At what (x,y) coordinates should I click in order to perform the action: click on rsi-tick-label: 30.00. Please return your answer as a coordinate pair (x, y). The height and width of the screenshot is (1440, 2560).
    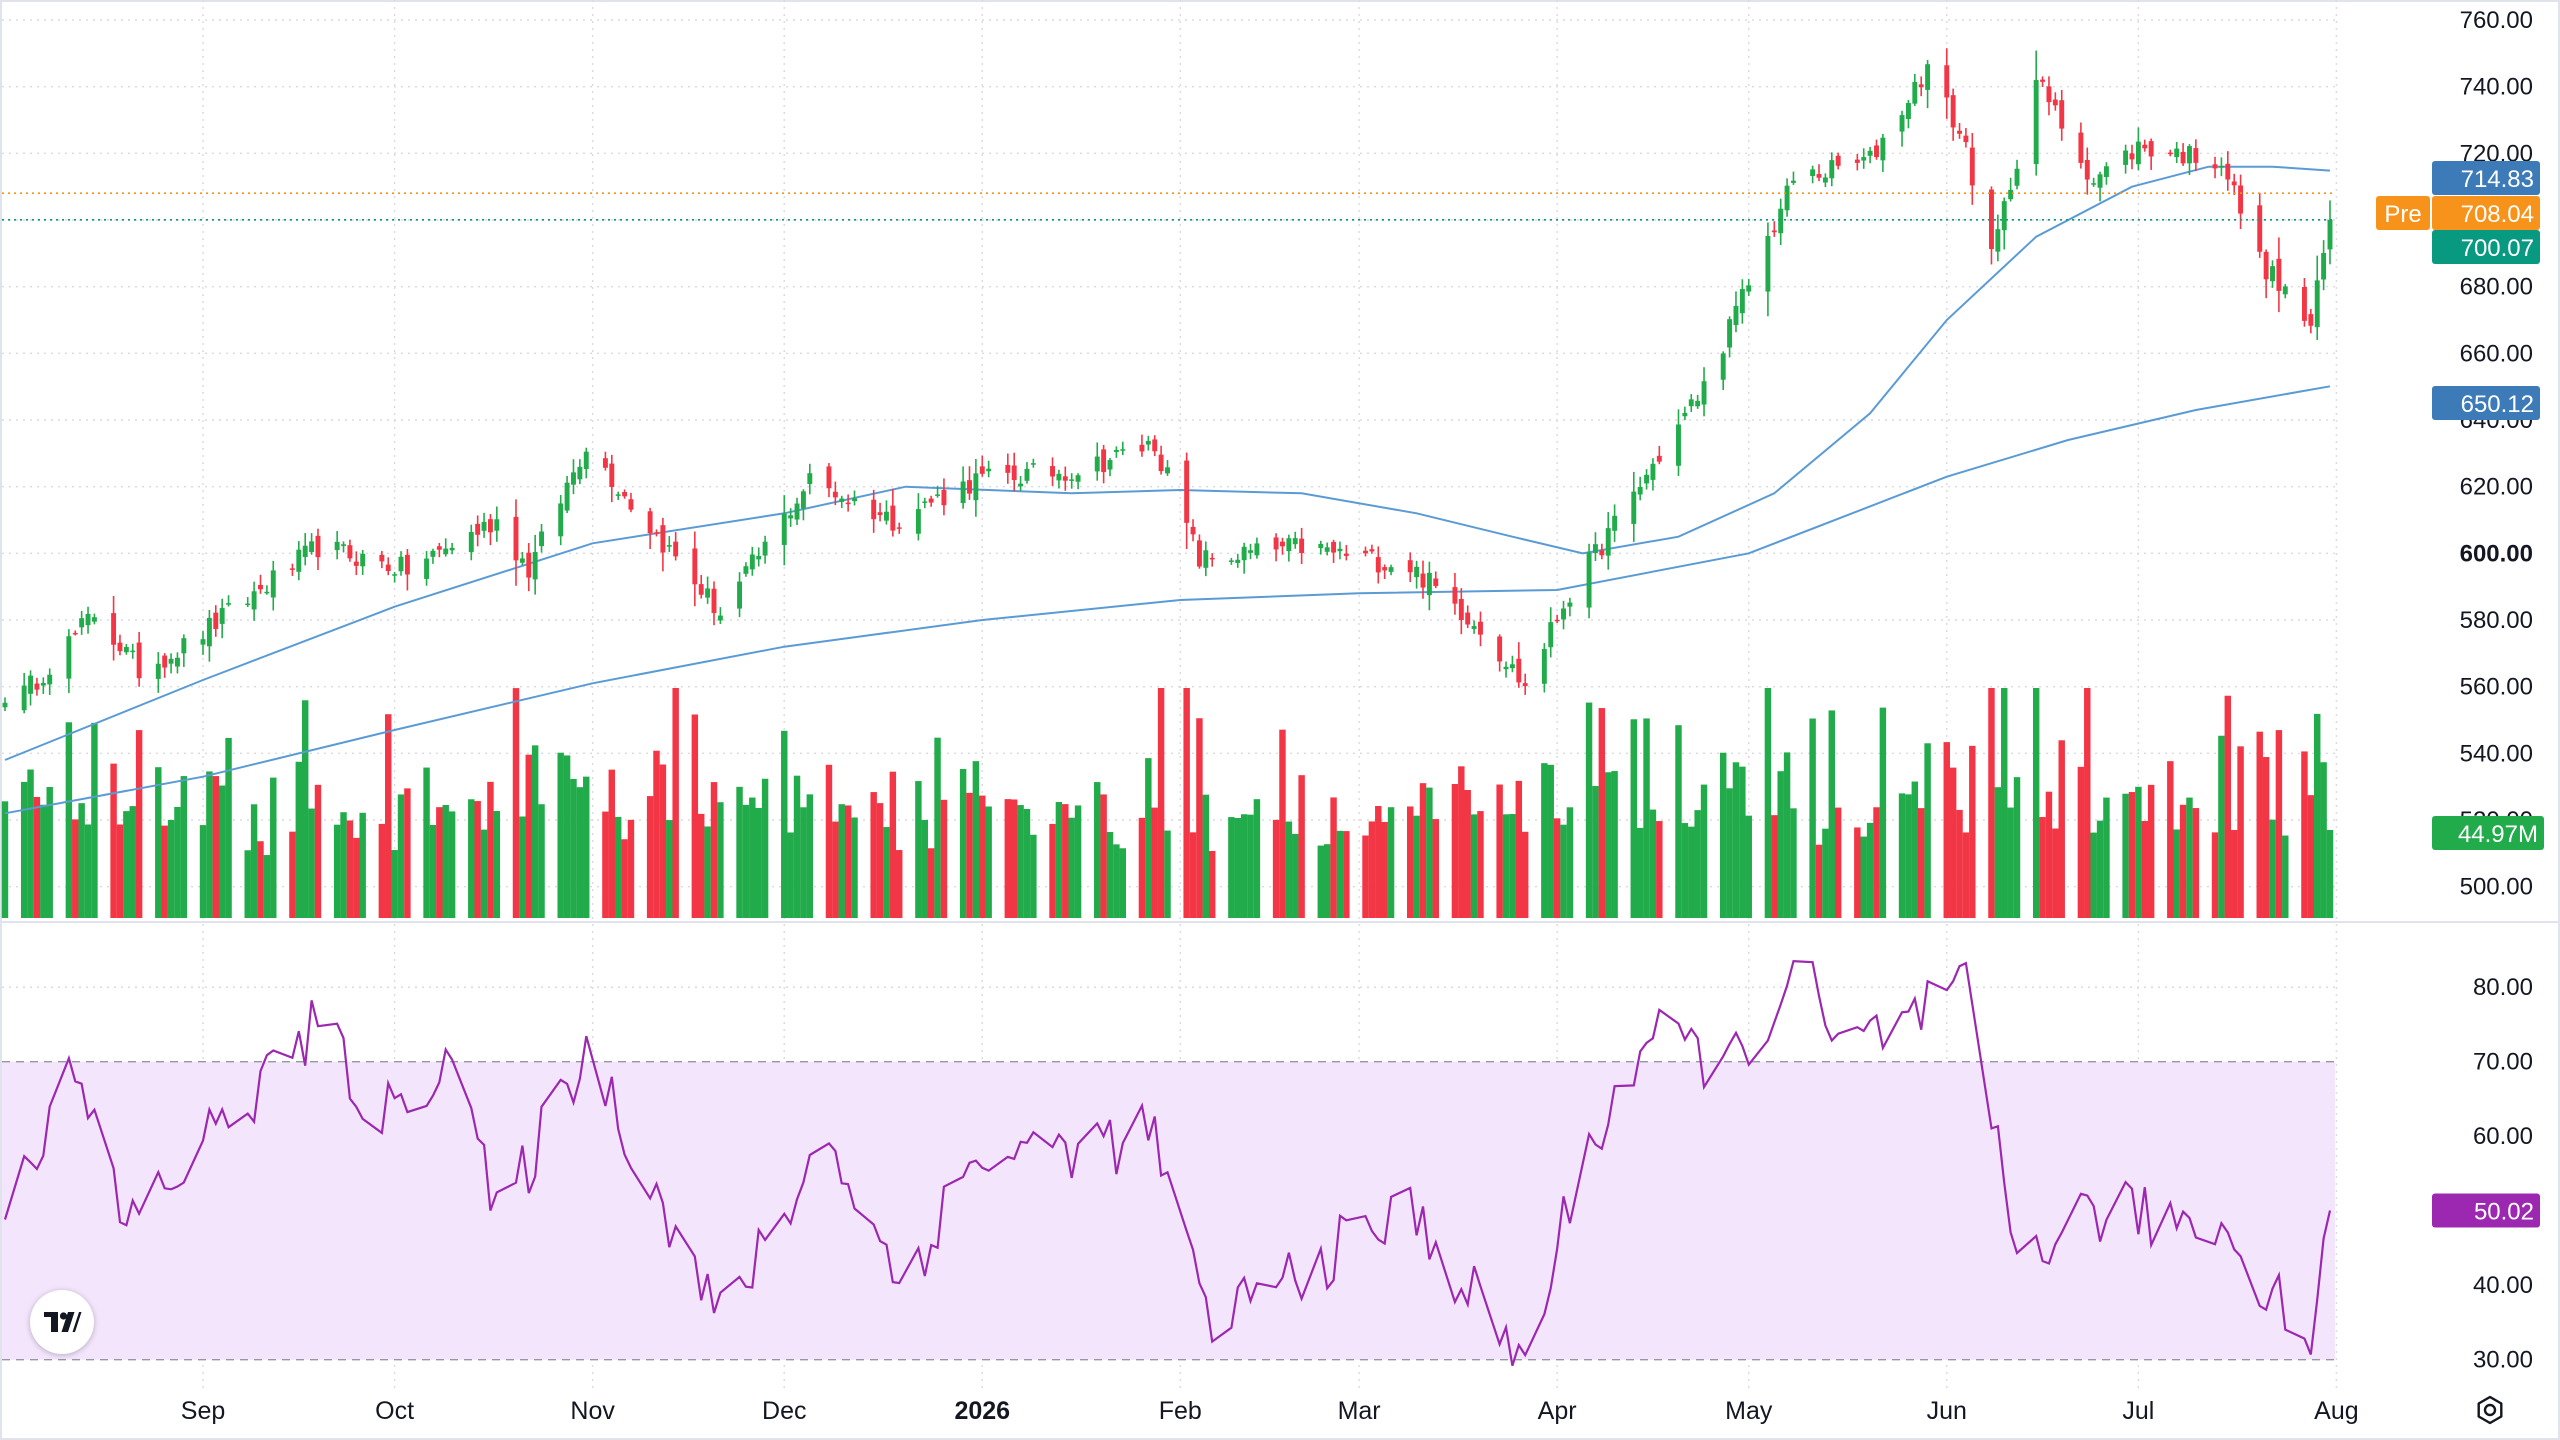
    Looking at the image, I should click on (2503, 1360).